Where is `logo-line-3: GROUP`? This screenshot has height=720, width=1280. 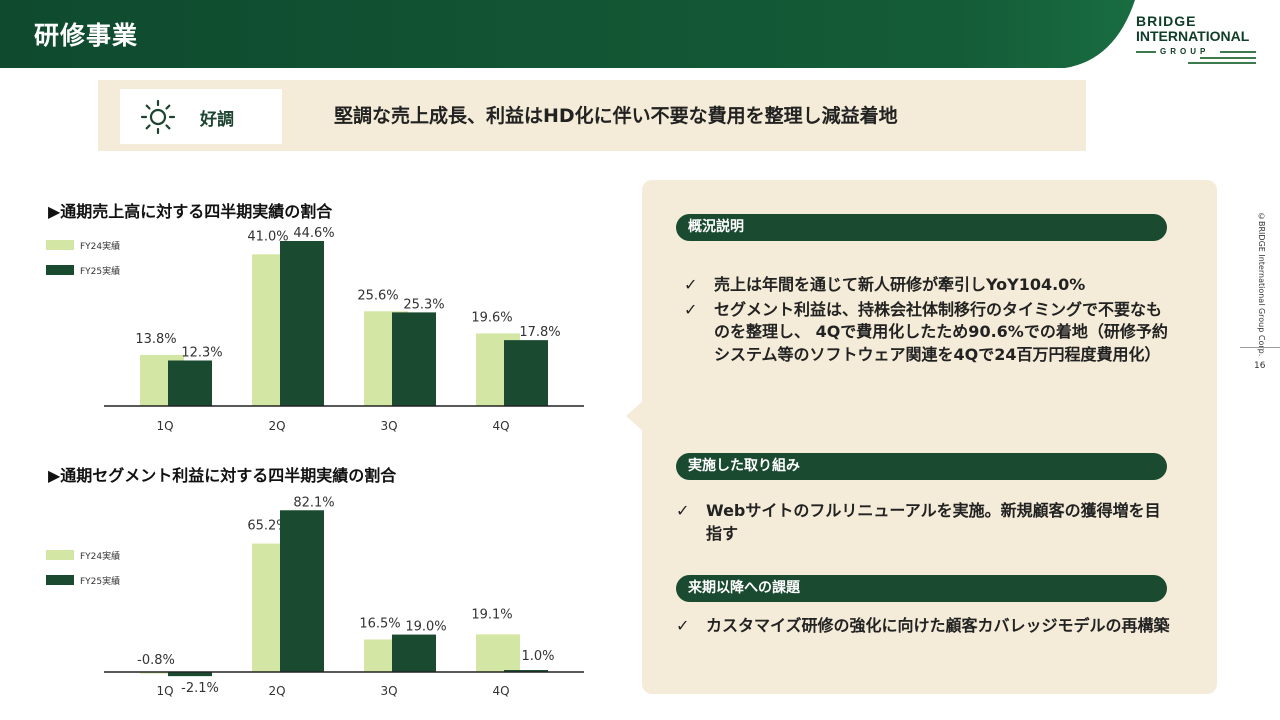
logo-line-3: GROUP is located at coordinates (1185, 51).